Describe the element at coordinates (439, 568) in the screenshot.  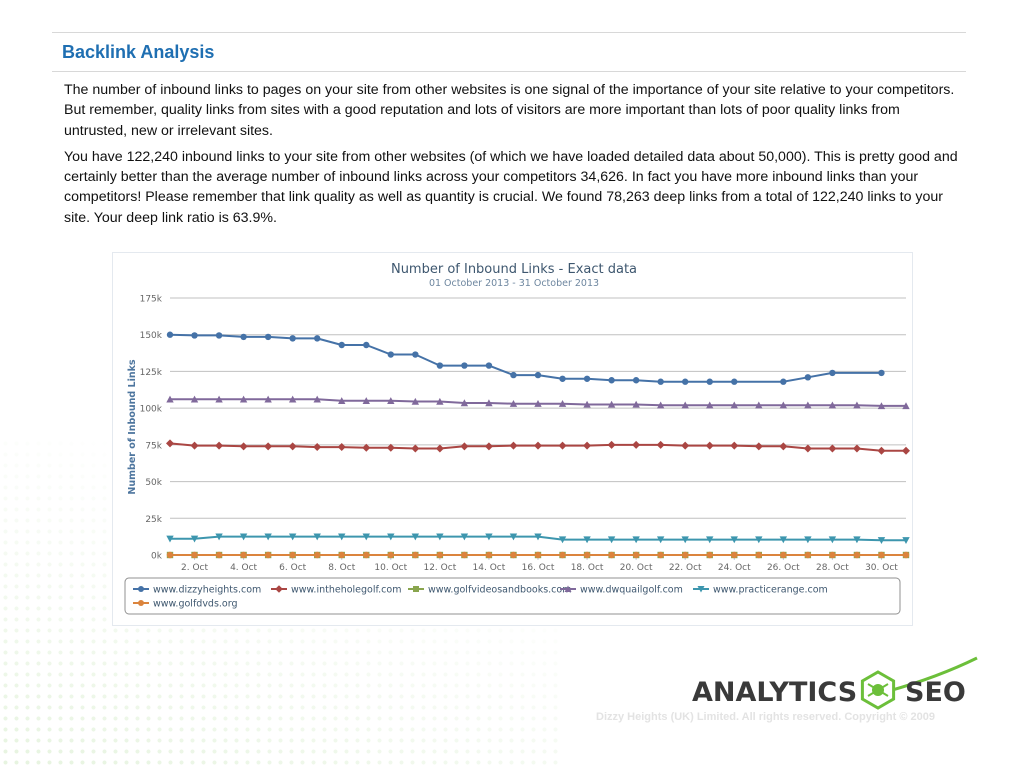
I see `x-tick-label: 12. Oct` at that location.